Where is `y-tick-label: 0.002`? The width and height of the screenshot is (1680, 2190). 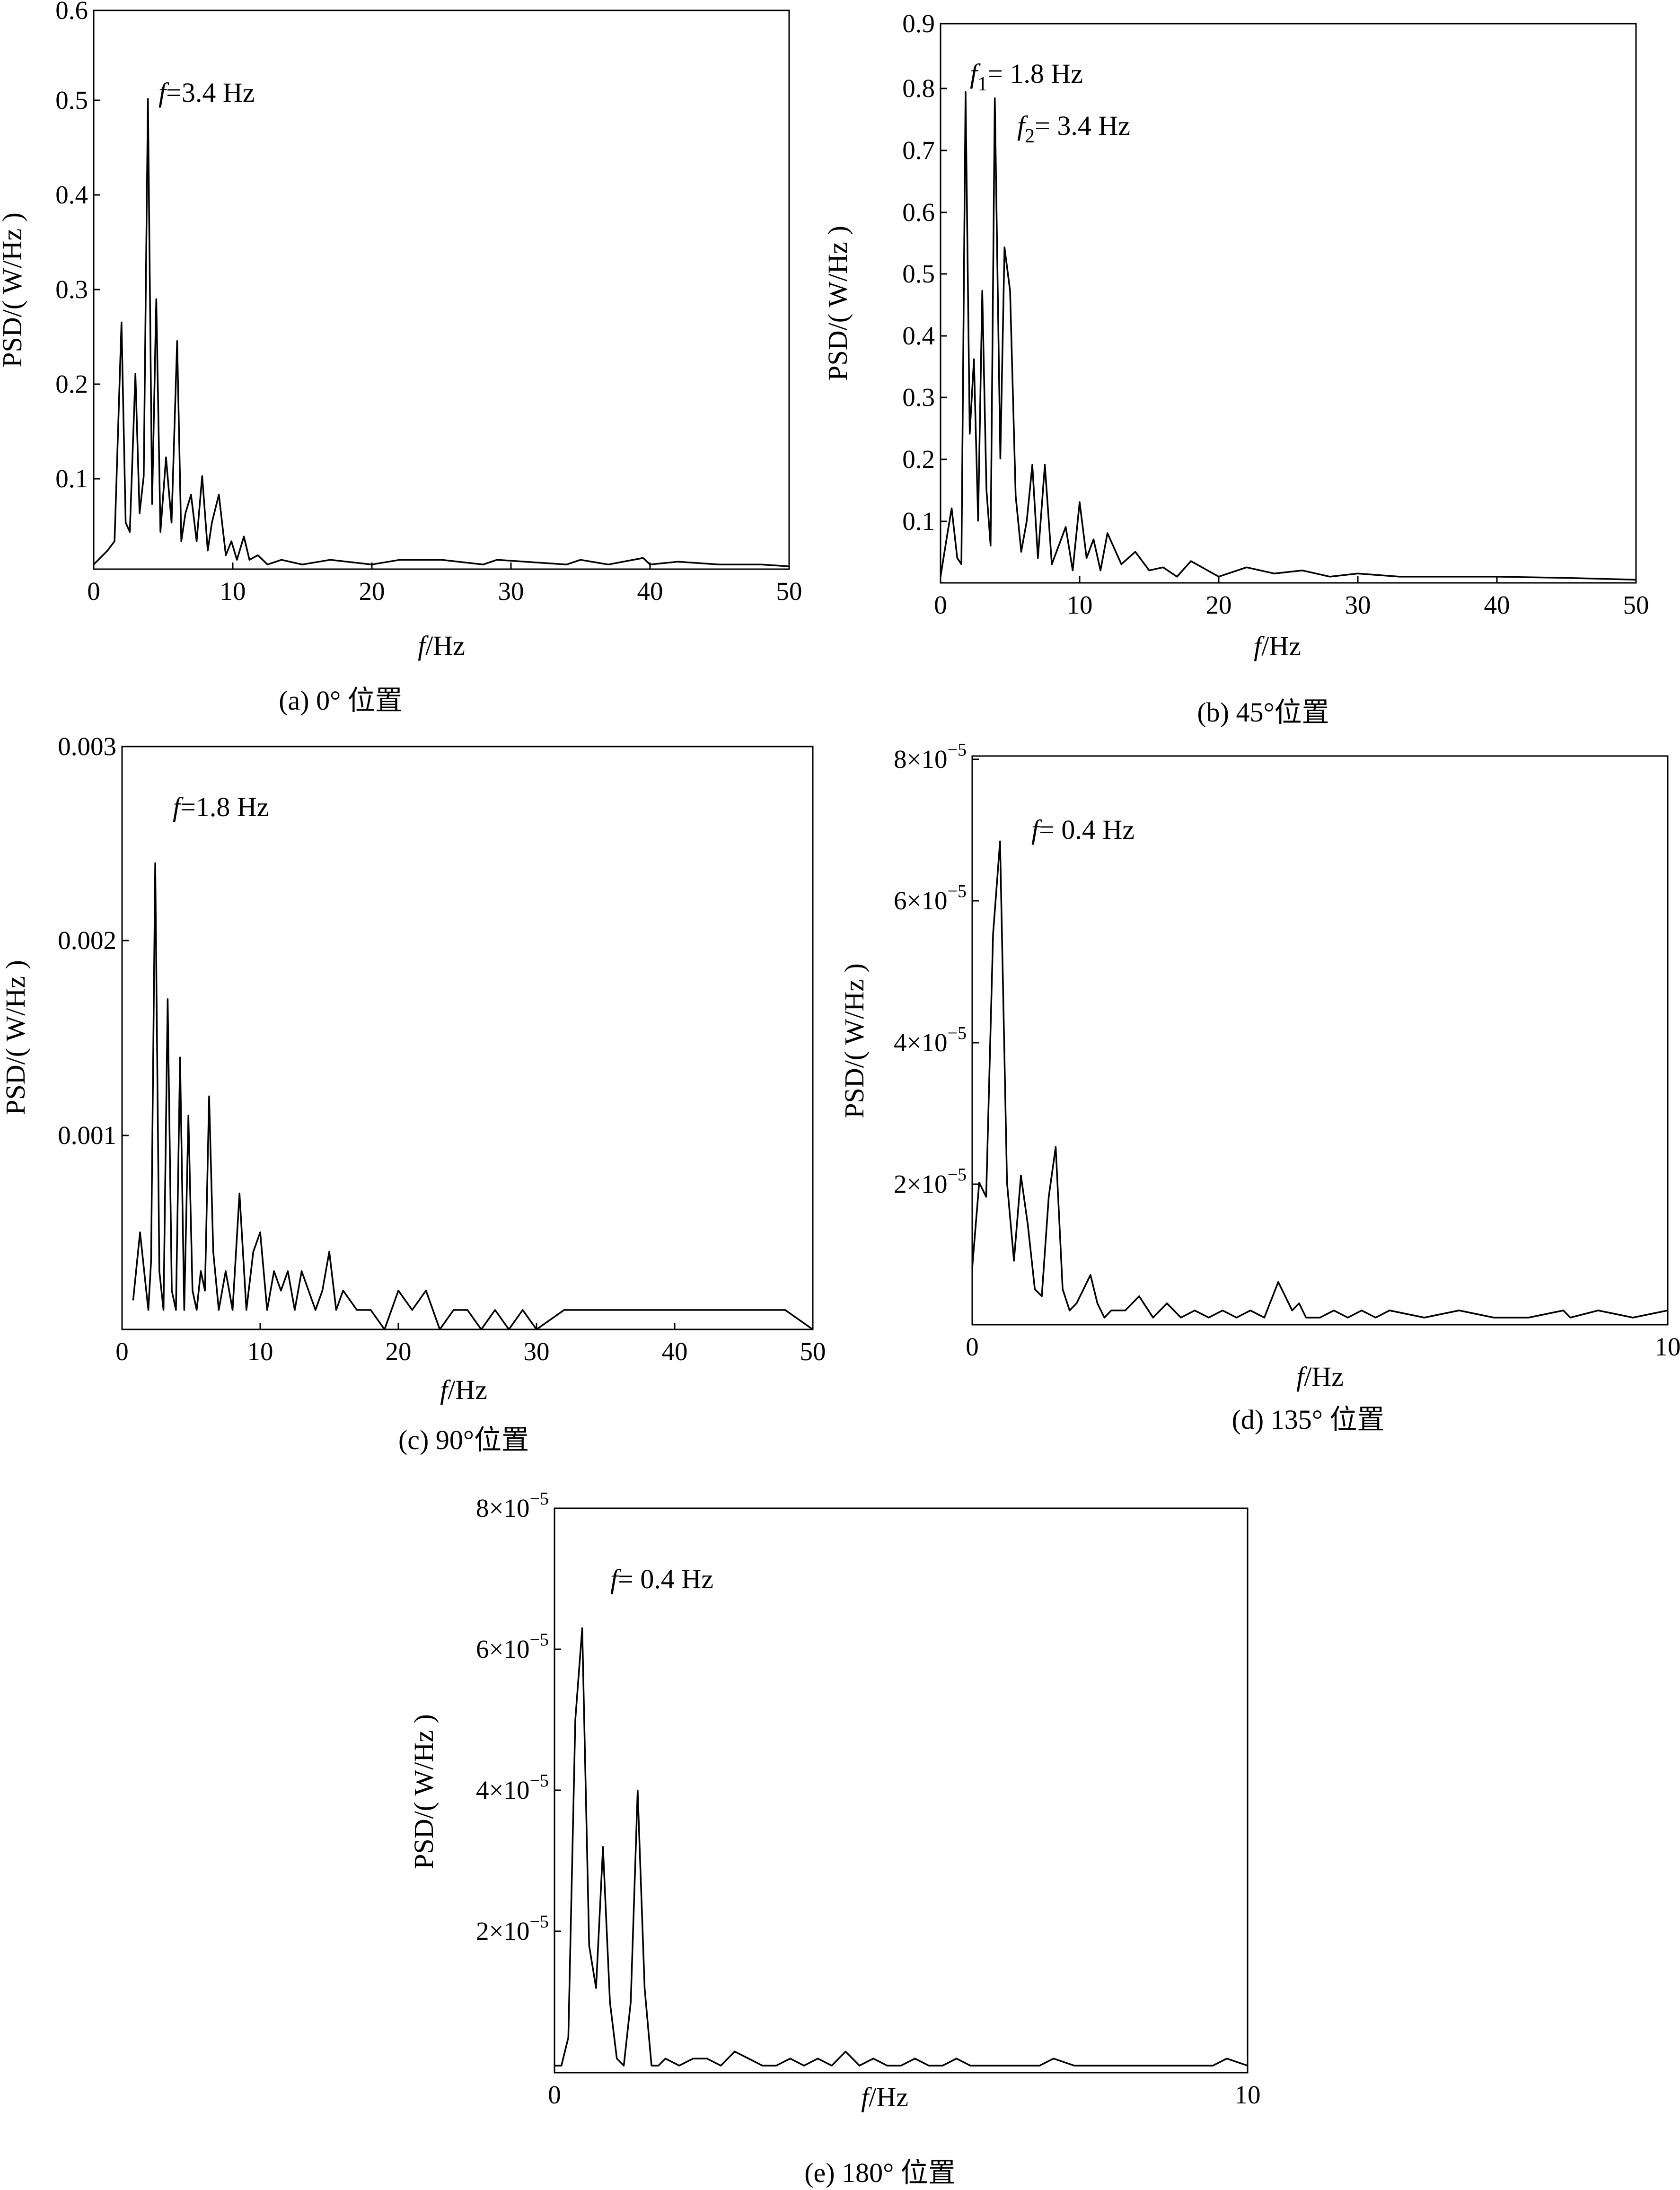
y-tick-label: 0.002 is located at coordinates (87, 941).